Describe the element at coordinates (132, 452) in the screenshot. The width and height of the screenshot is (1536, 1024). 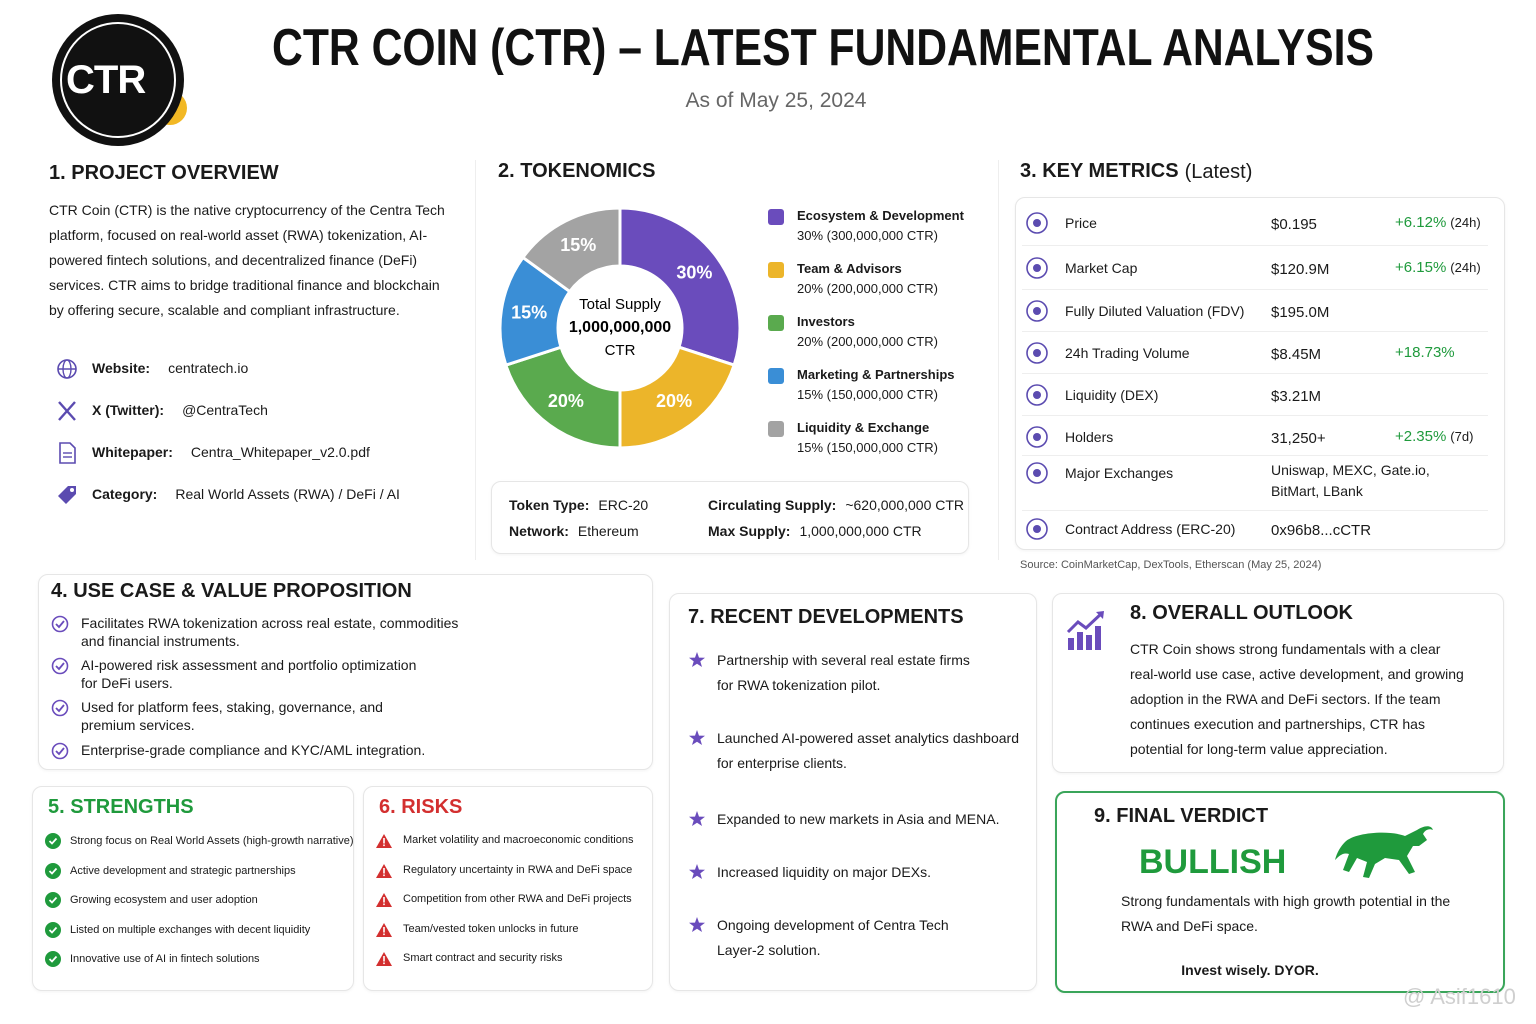
I see `link-label: Whitepaper:` at that location.